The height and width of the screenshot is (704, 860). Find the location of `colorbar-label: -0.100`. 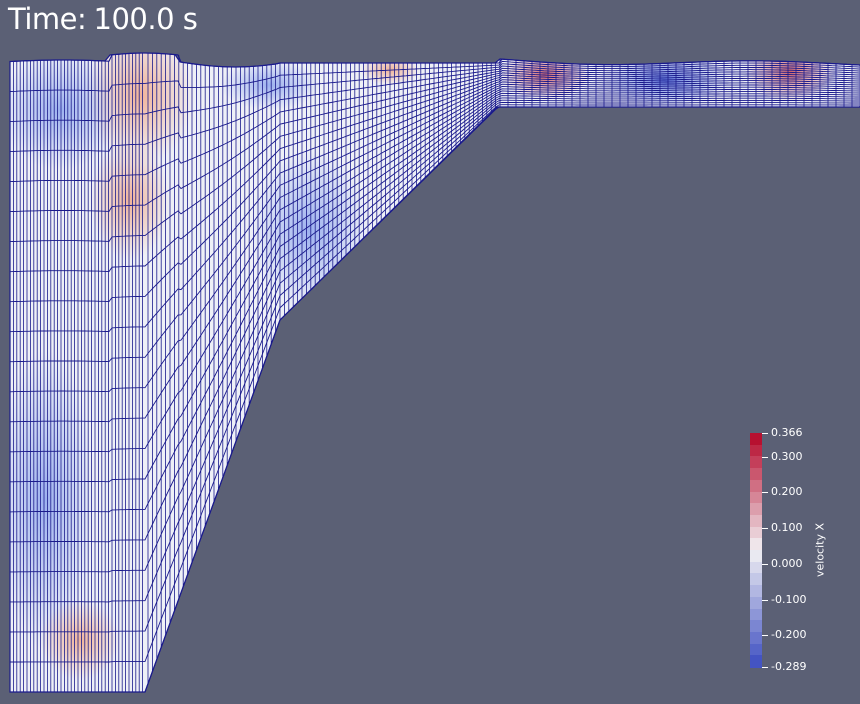

colorbar-label: -0.100 is located at coordinates (789, 599).